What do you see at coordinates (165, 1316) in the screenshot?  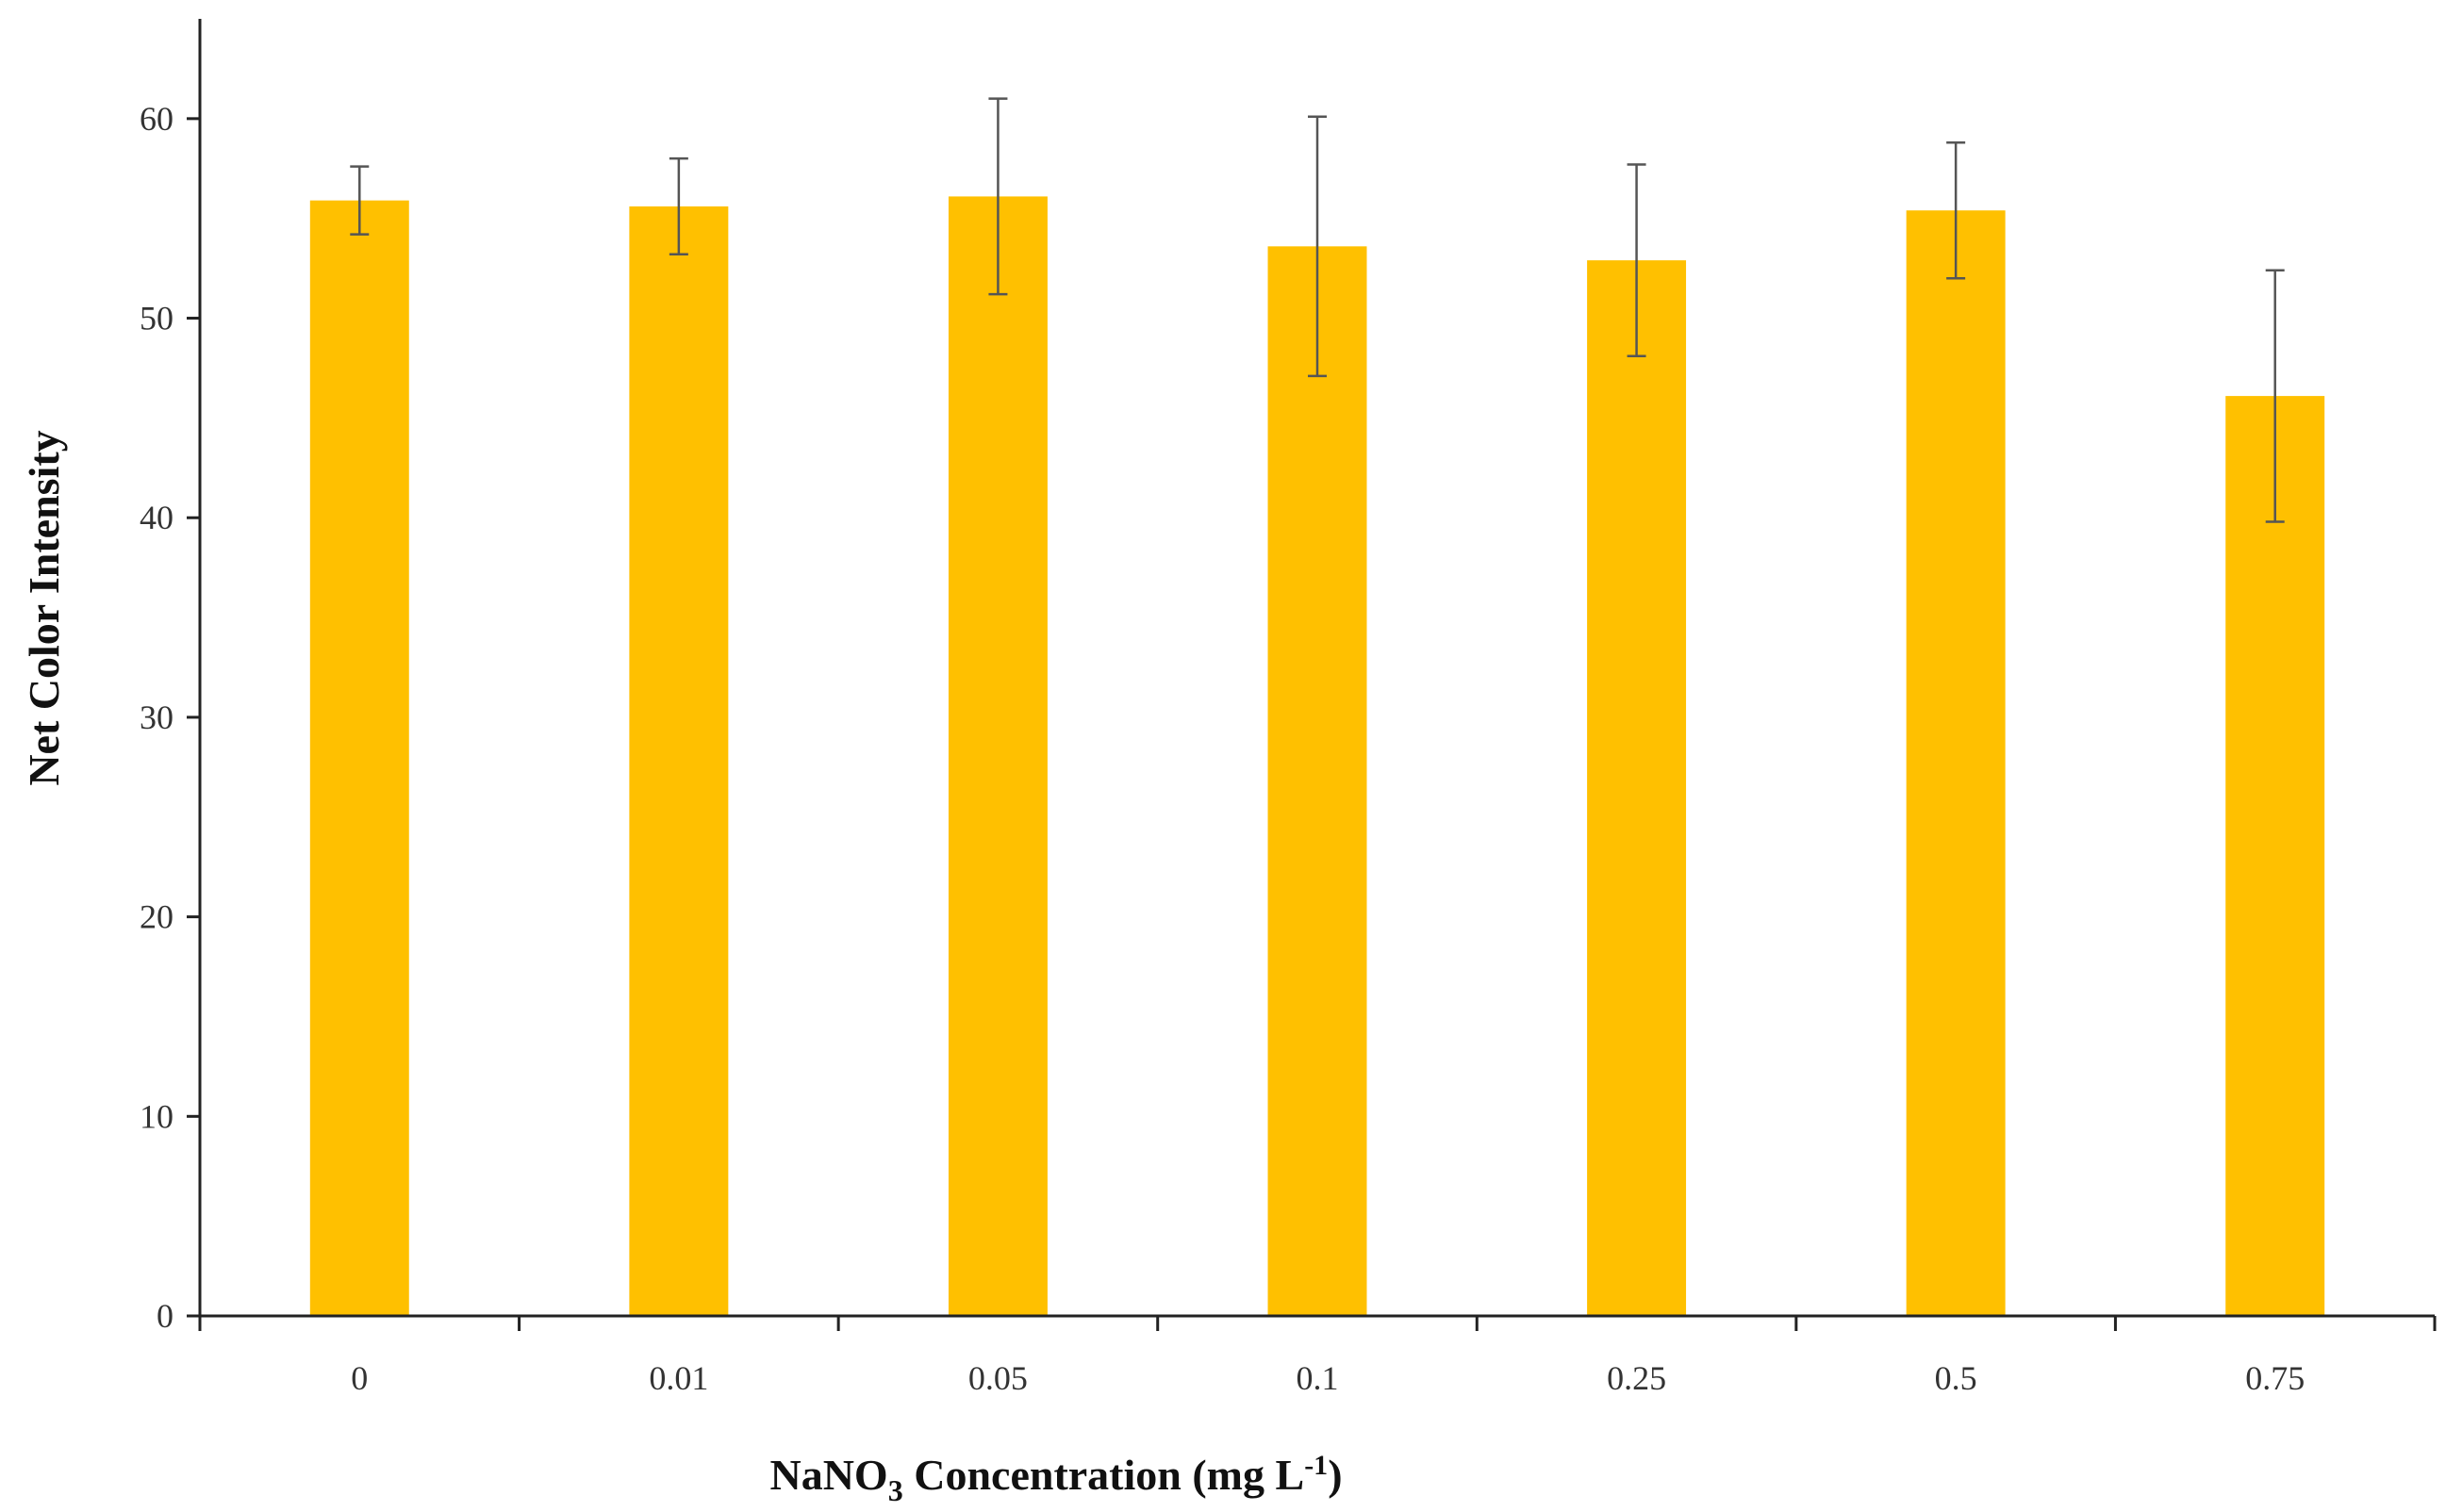 I see `y-tick-label: 0` at bounding box center [165, 1316].